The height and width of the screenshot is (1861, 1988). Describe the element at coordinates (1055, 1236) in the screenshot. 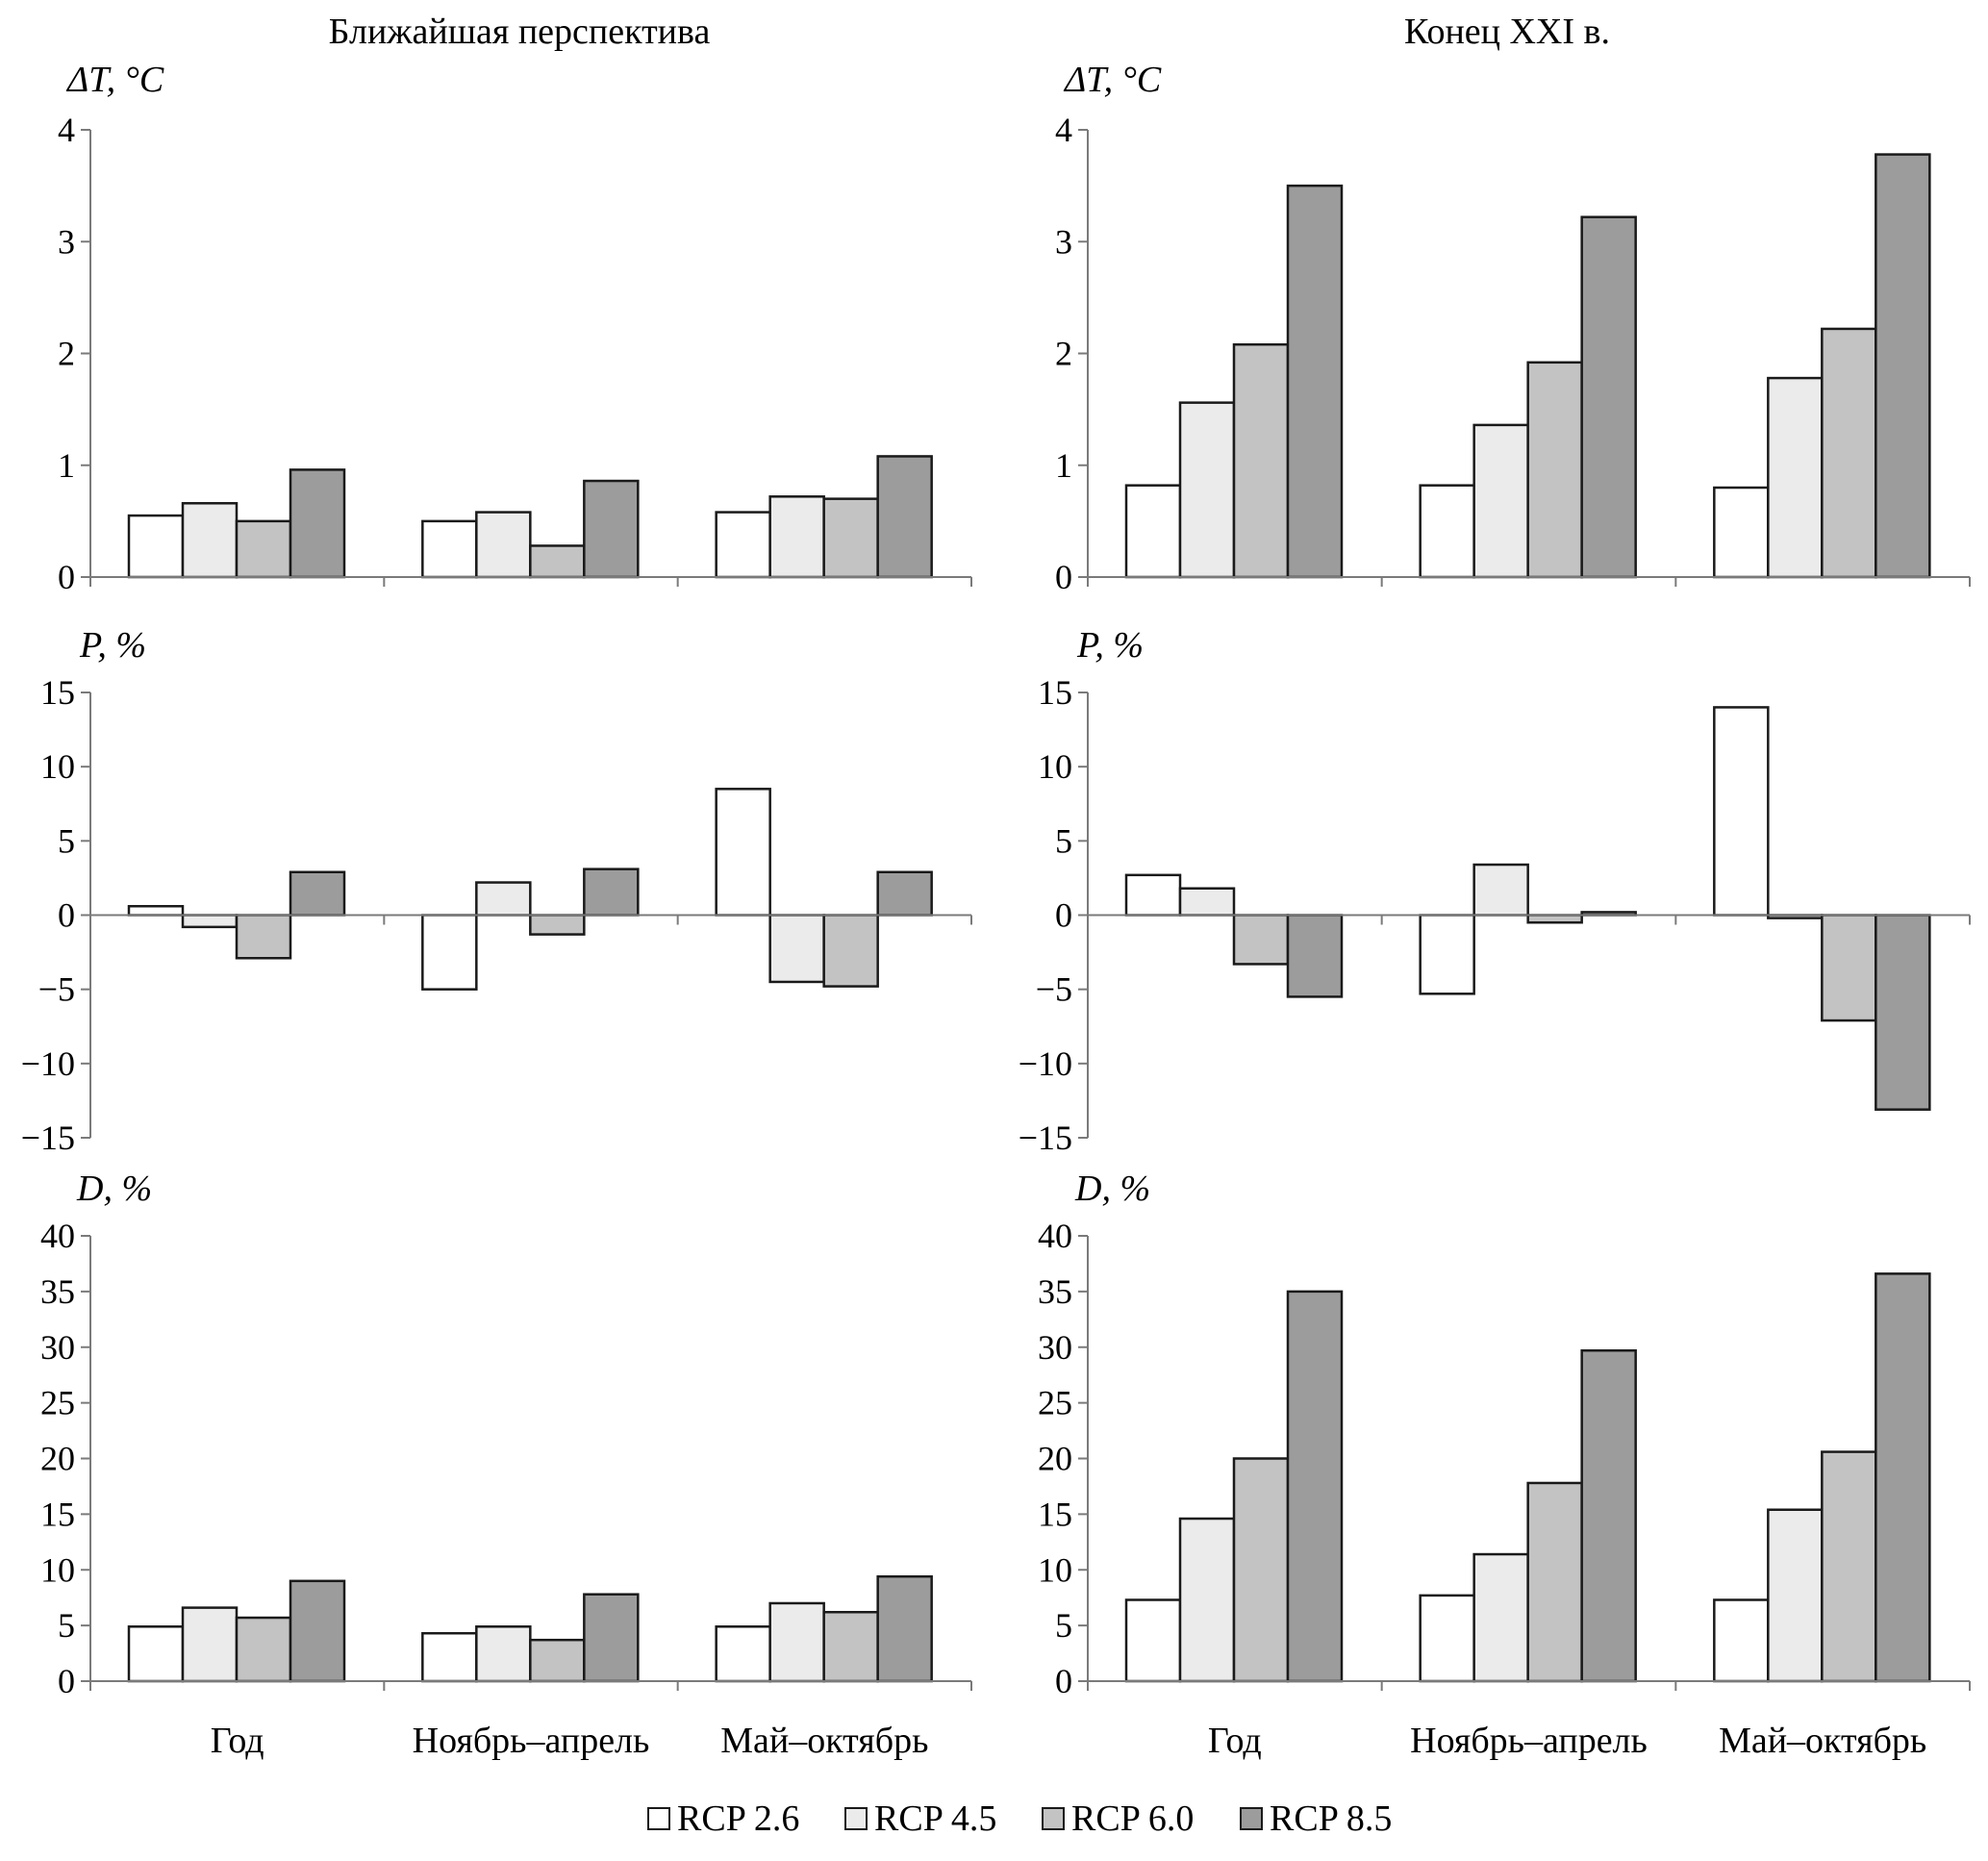

I see `y-tick-label: 40` at that location.